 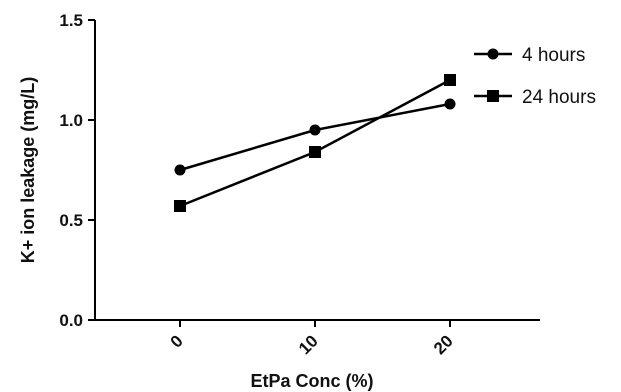 What do you see at coordinates (71, 220) in the screenshot?
I see `y-tick-label: 0.5` at bounding box center [71, 220].